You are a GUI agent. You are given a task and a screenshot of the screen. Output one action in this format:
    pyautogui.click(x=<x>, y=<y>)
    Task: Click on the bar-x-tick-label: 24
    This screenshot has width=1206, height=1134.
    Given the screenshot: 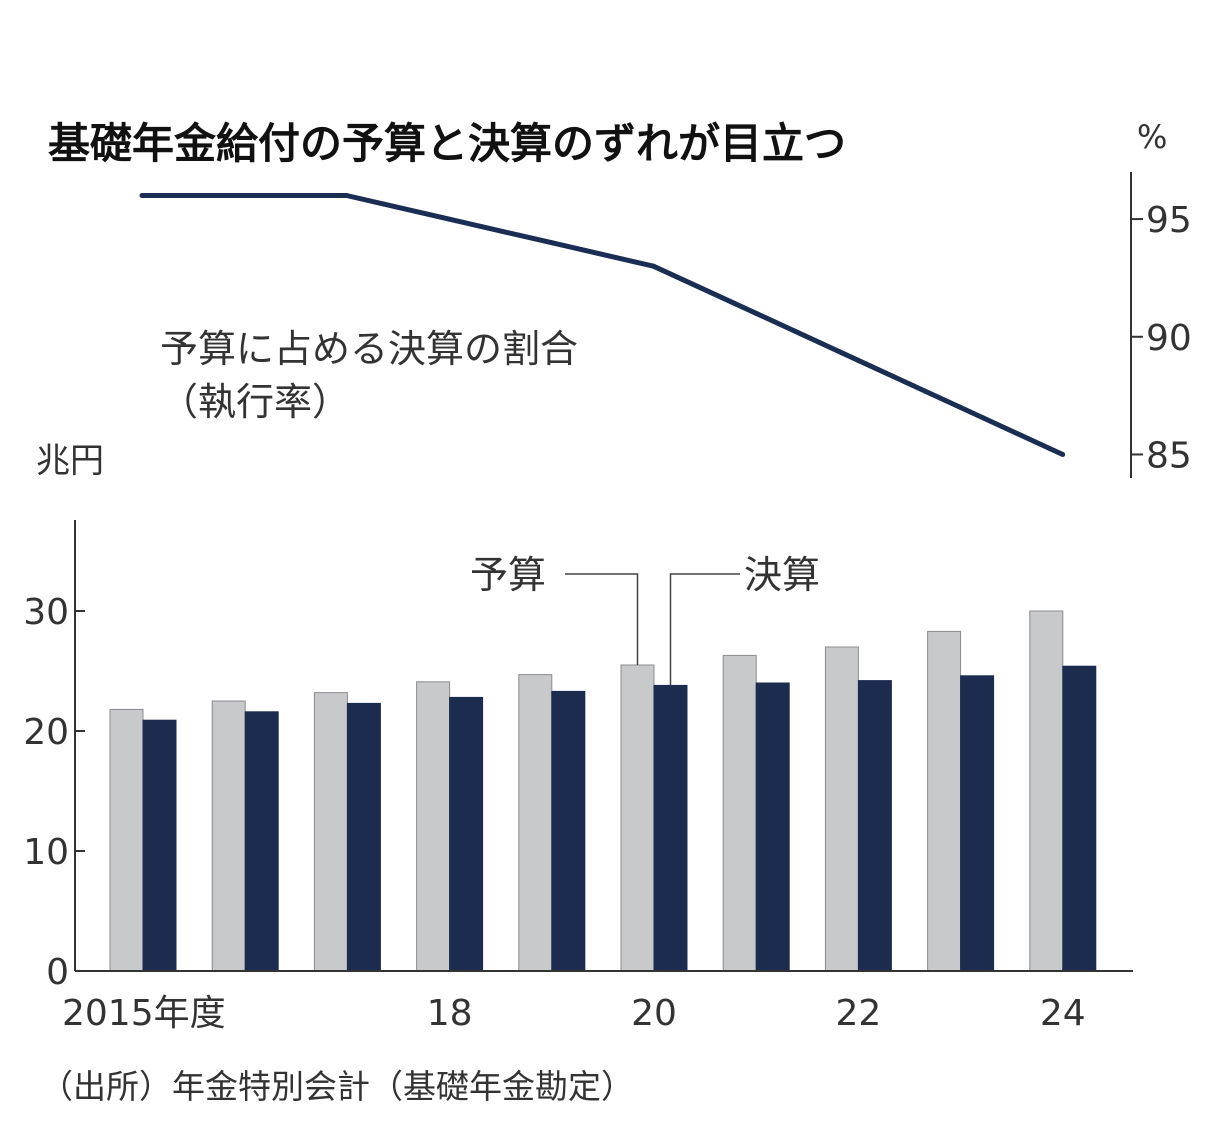 What is the action you would take?
    pyautogui.click(x=1063, y=1013)
    